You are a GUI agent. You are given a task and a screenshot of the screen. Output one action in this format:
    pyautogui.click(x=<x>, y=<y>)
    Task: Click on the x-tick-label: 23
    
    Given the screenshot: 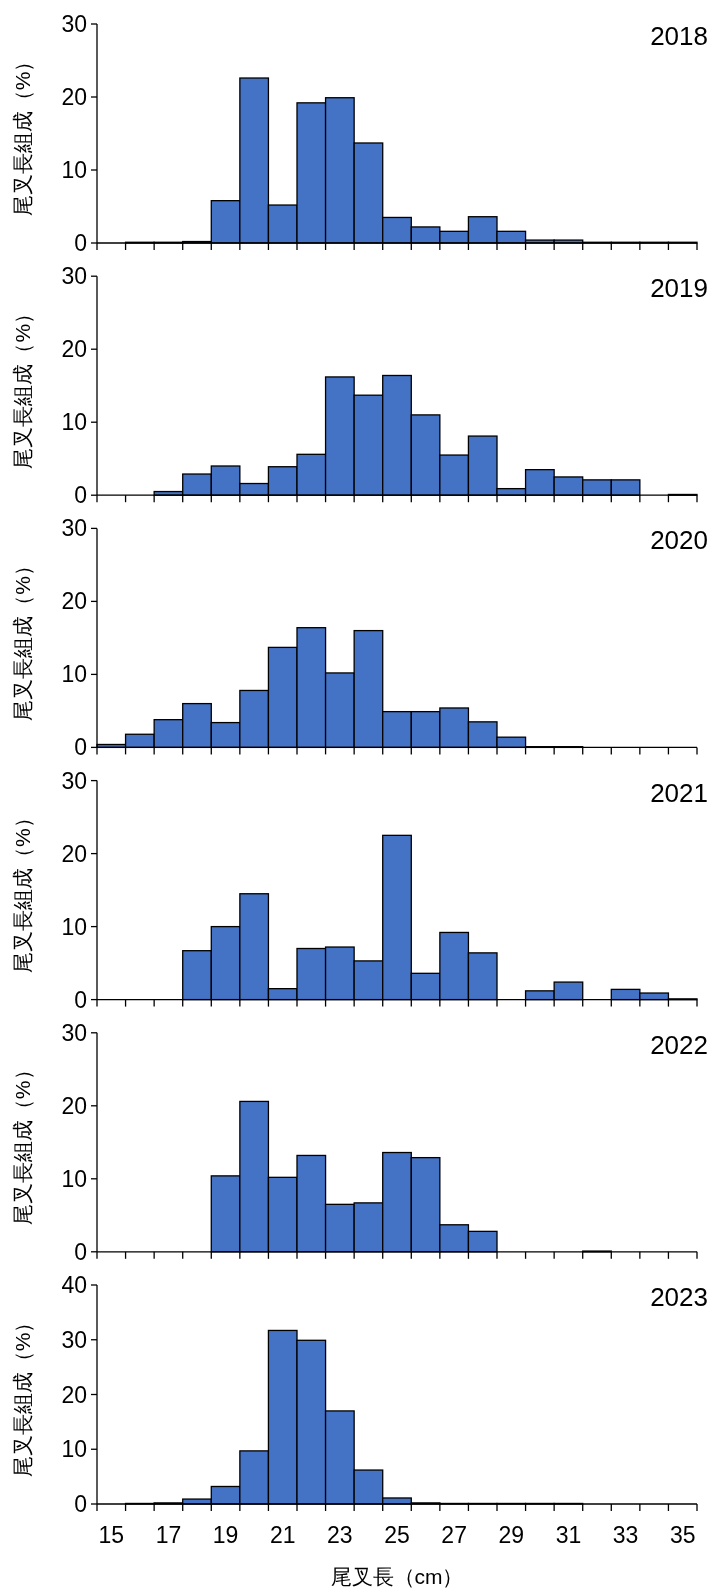 What is the action you would take?
    pyautogui.click(x=340, y=1535)
    